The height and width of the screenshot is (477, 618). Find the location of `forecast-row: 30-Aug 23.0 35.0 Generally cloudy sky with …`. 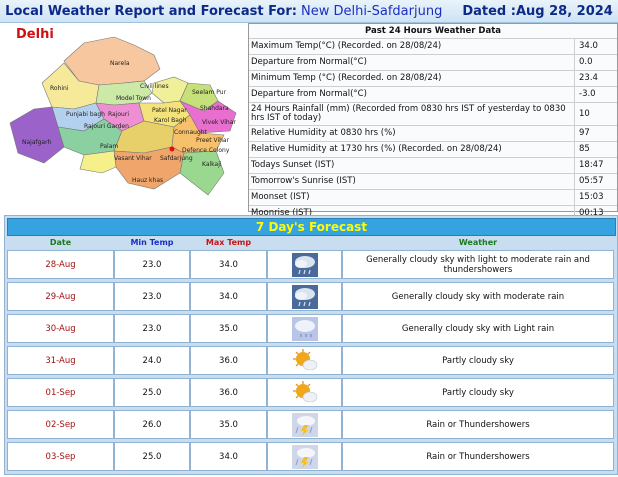

forecast-row: 30-Aug 23.0 35.0 Generally cloudy sky with … is located at coordinates (310, 328).